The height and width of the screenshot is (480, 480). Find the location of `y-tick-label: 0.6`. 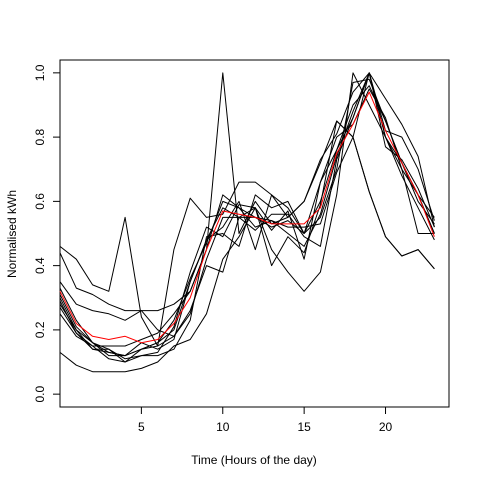

y-tick-label: 0.6 is located at coordinates (40, 201).